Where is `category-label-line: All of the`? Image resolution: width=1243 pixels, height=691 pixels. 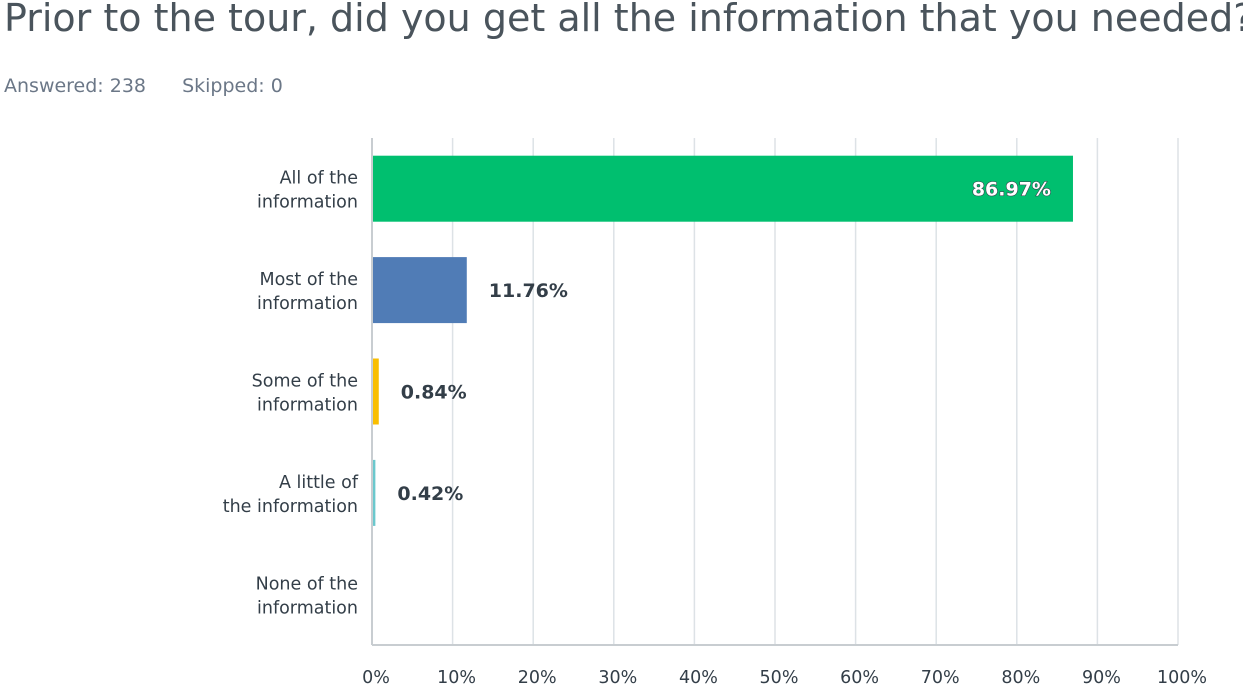
category-label-line: All of the is located at coordinates (319, 179).